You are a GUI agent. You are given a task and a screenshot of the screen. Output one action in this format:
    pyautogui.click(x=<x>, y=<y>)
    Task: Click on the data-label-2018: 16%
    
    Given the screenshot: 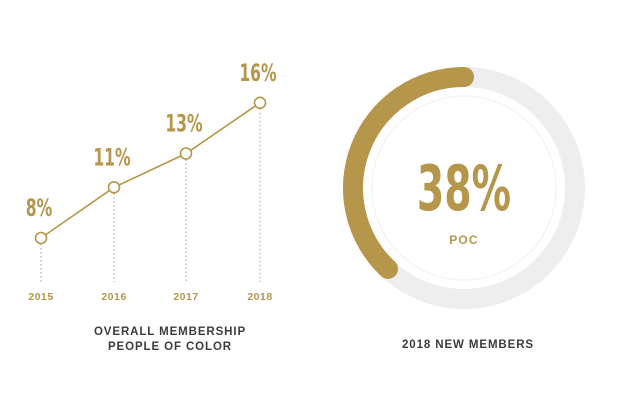 What is the action you would take?
    pyautogui.click(x=257, y=72)
    